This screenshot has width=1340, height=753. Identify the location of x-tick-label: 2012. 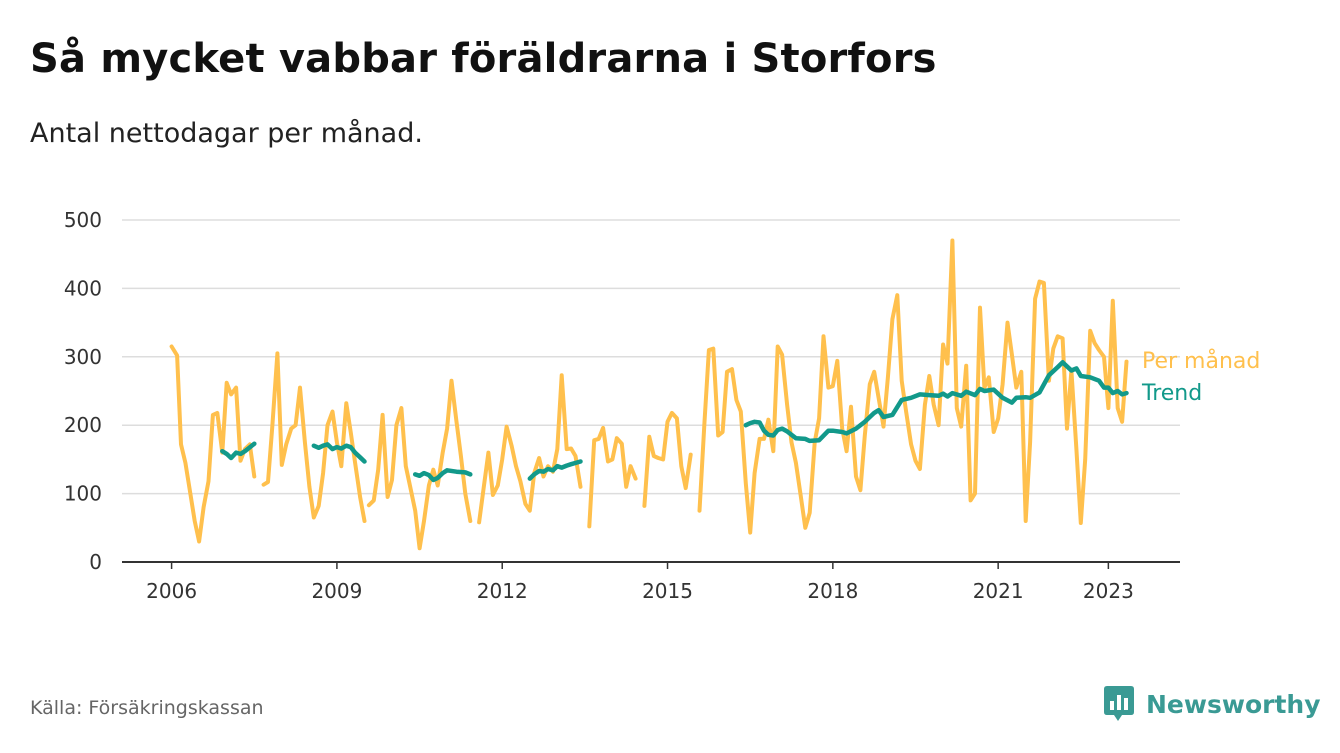
(502, 591).